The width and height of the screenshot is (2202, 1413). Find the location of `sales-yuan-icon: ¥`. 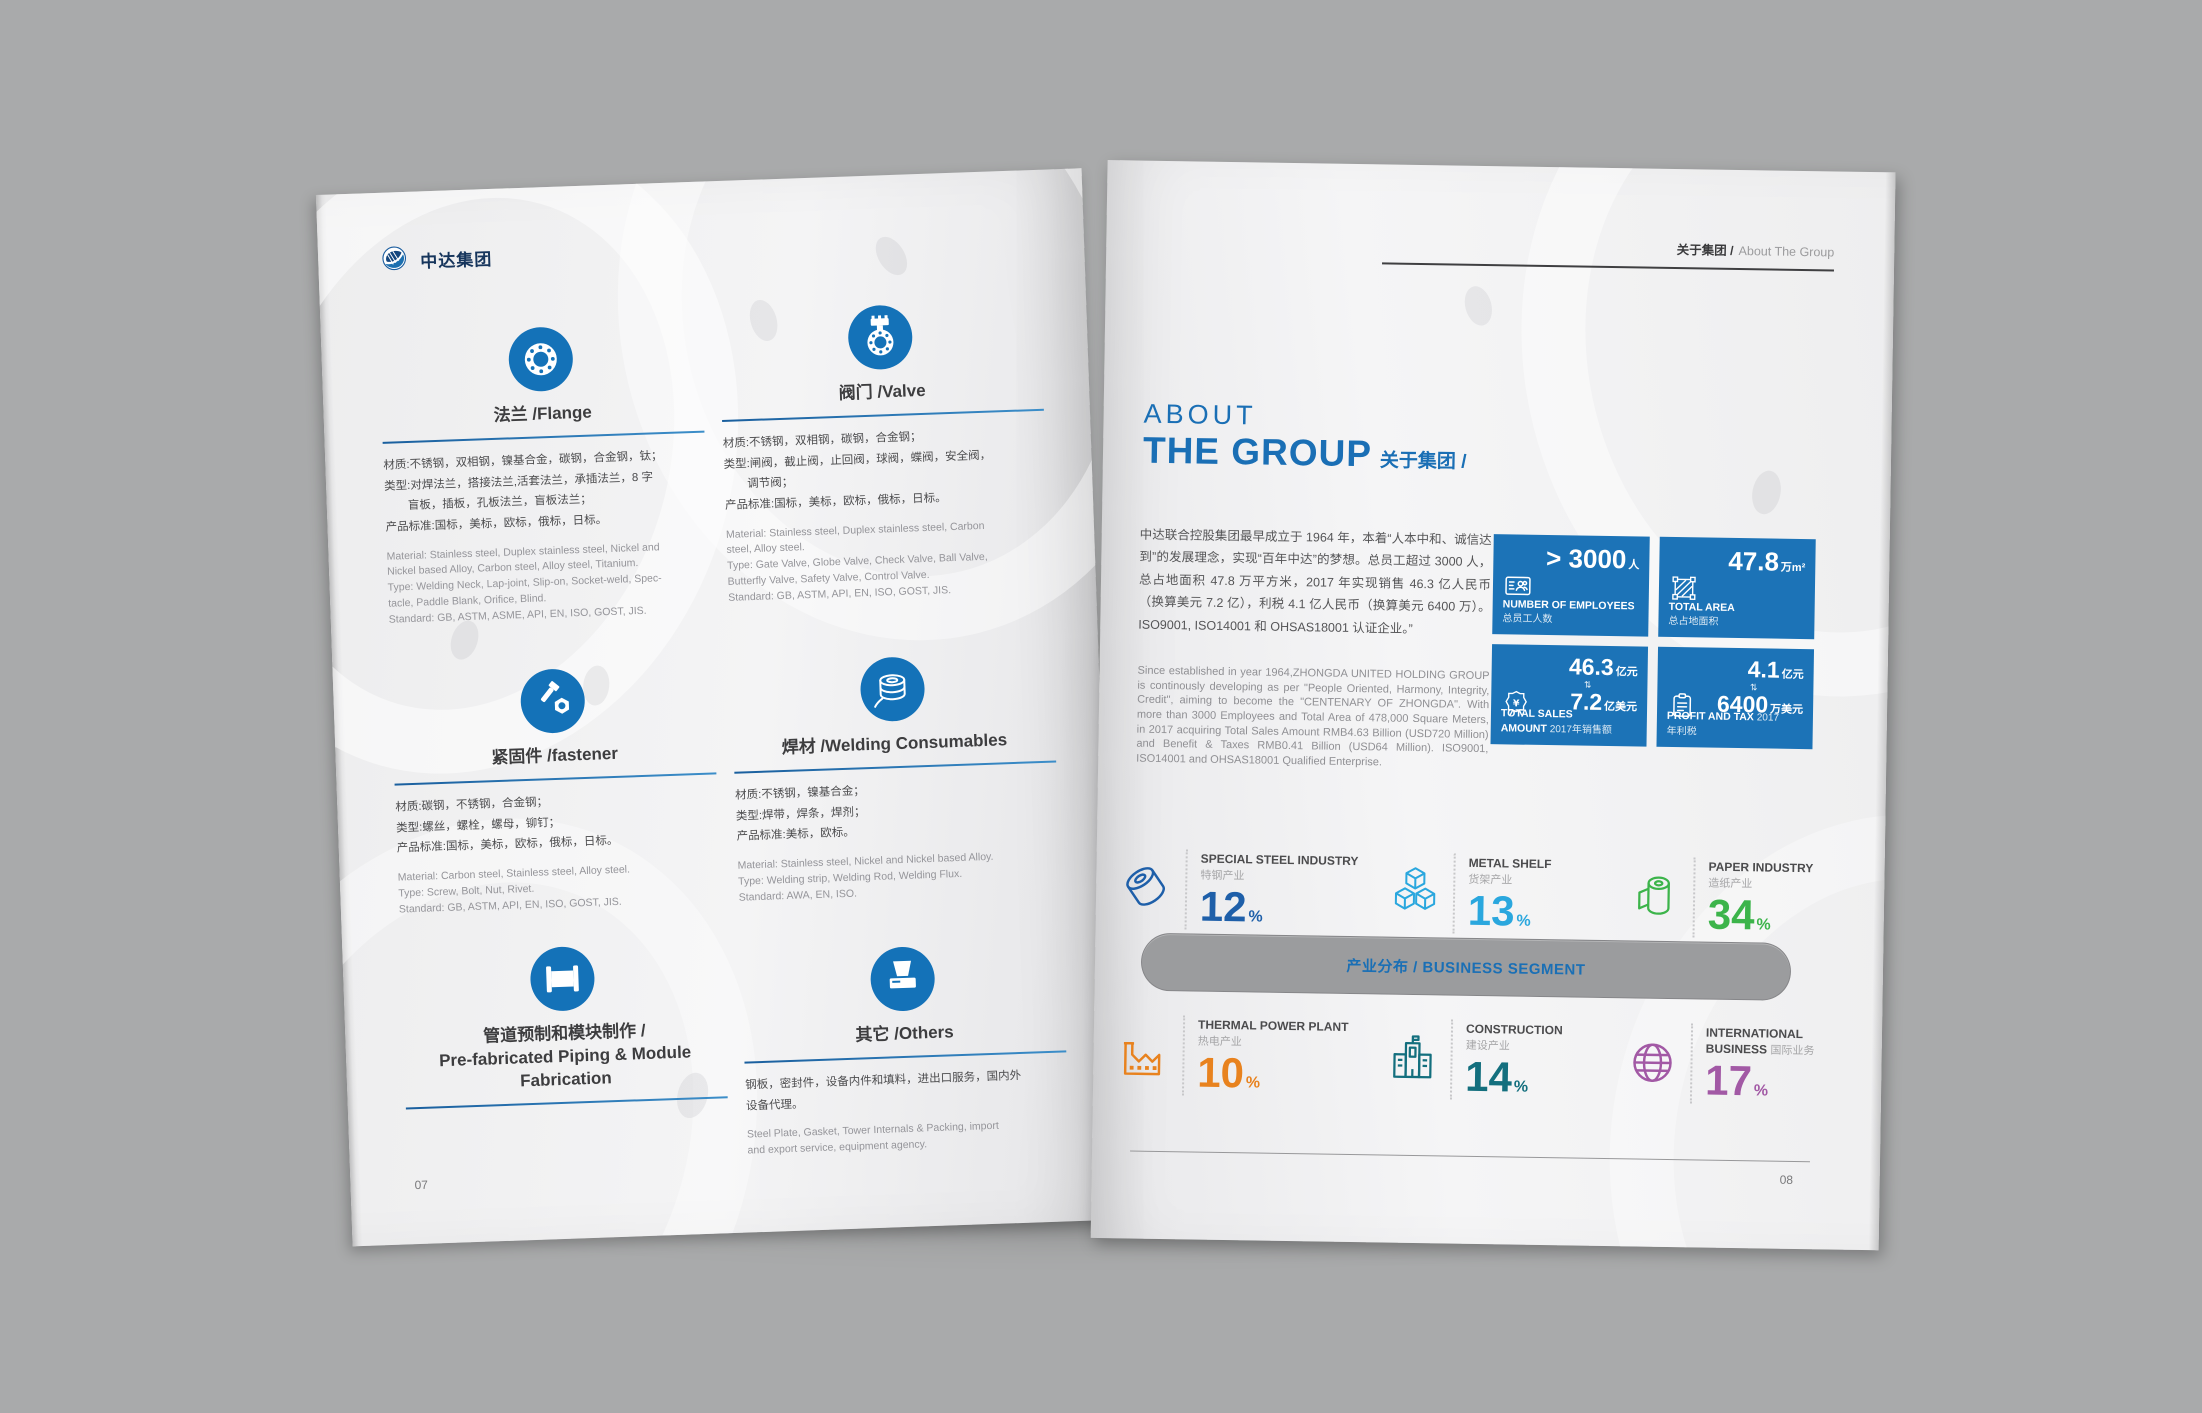

sales-yuan-icon: ¥ is located at coordinates (1516, 703).